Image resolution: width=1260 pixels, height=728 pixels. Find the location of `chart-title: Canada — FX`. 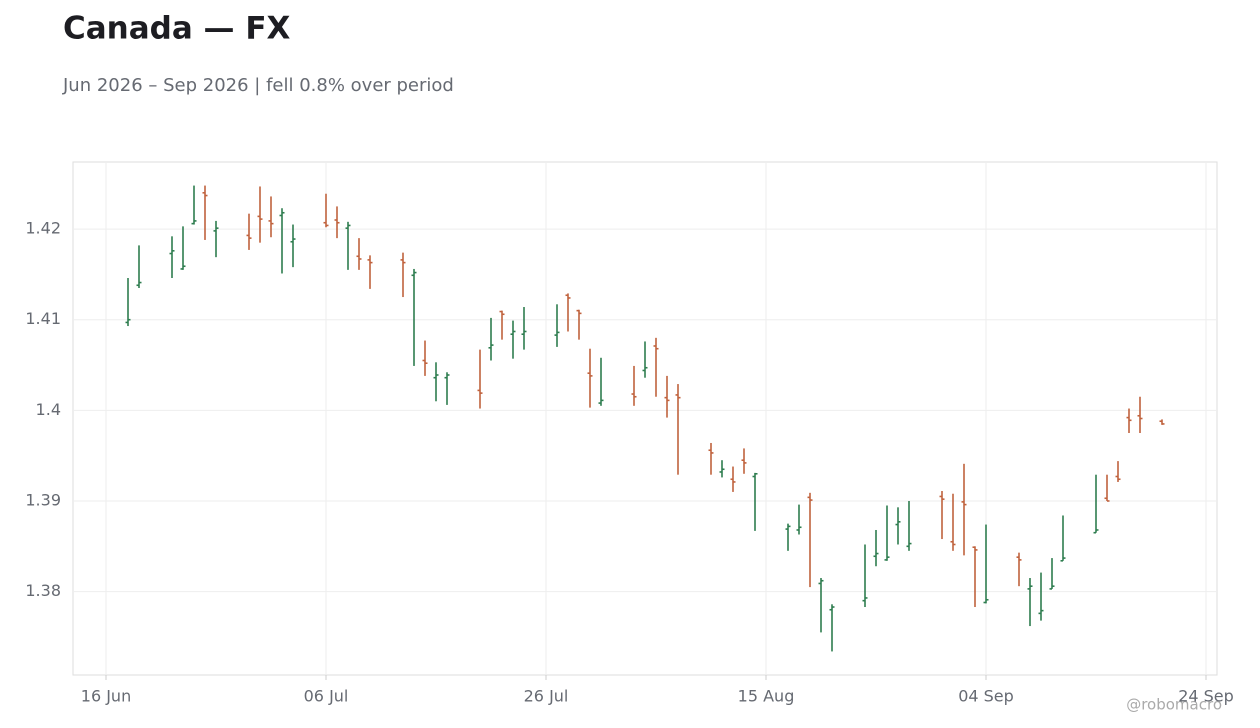

chart-title: Canada — FX is located at coordinates (177, 29).